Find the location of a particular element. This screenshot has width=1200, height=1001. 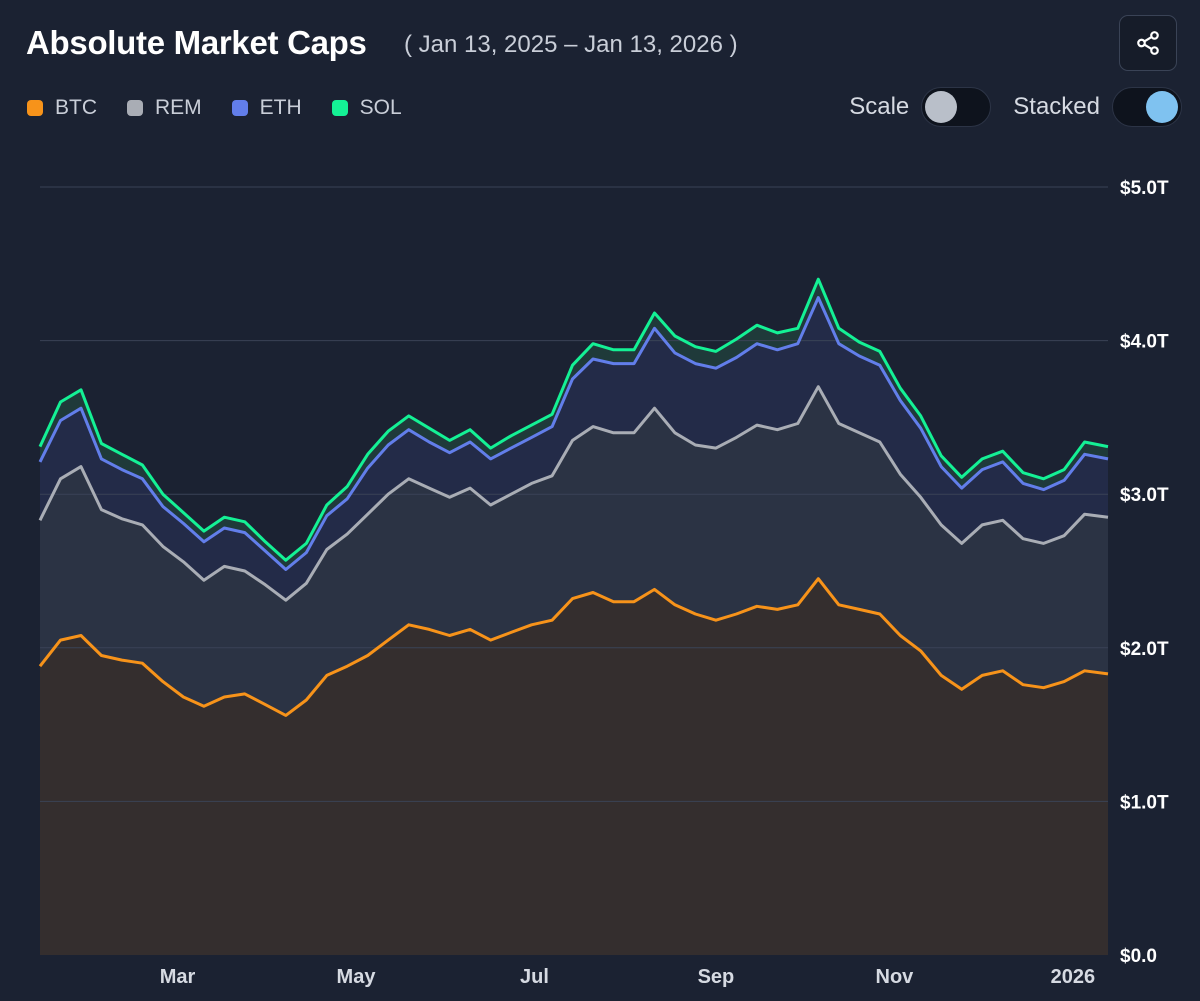

share-button is located at coordinates (1148, 43).